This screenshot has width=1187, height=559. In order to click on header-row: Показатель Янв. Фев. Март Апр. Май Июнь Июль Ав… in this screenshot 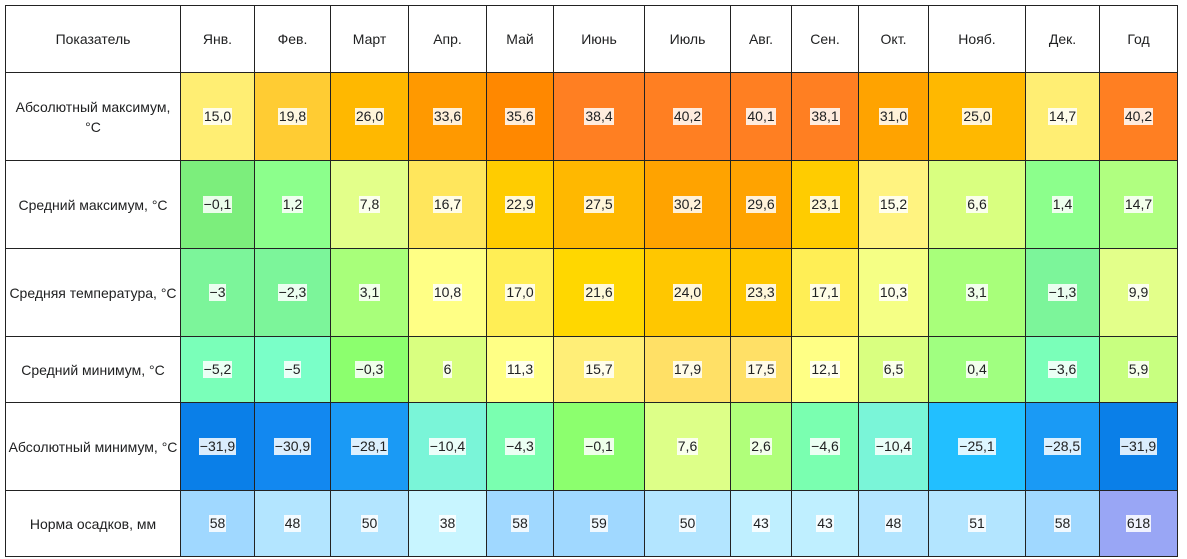, I will do `click(591, 39)`.